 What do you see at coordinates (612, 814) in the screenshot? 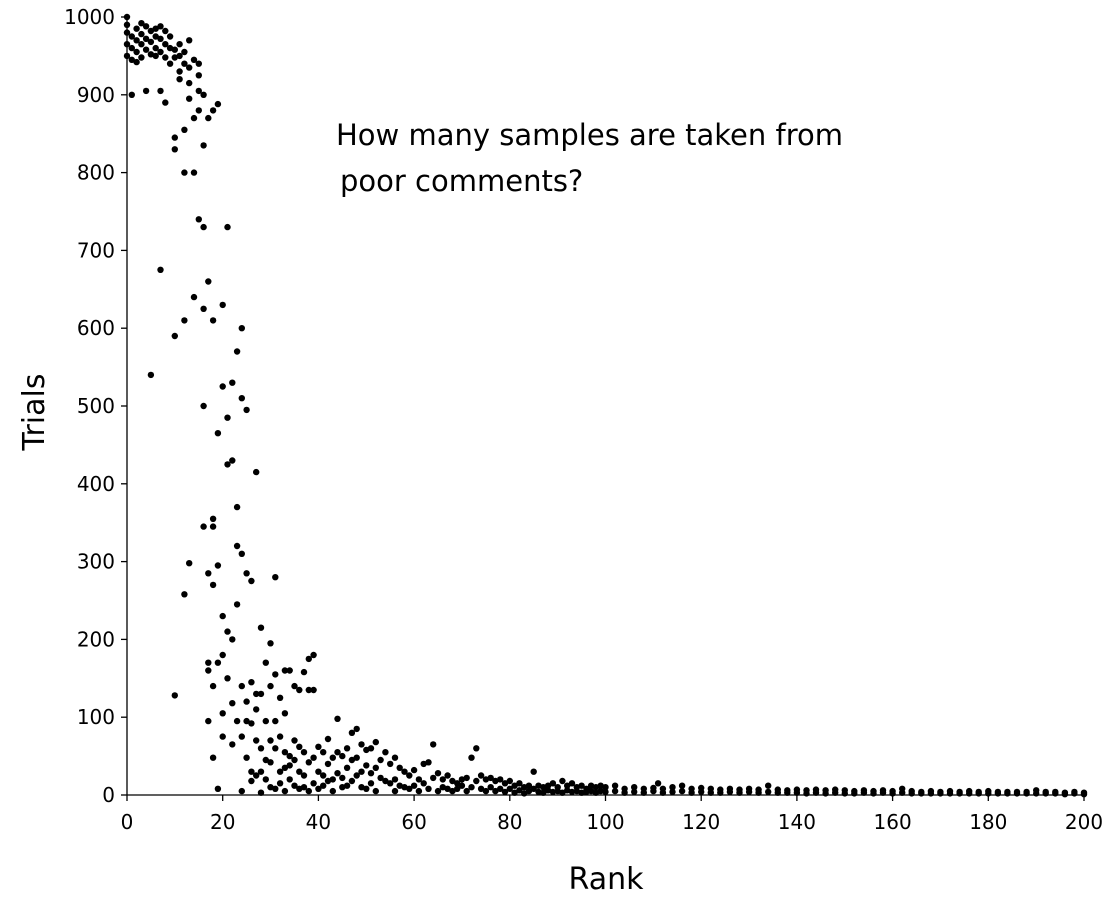
I see `x-axis-ticks: 0 20 40 60 80 100 120 140 160 180 200` at bounding box center [612, 814].